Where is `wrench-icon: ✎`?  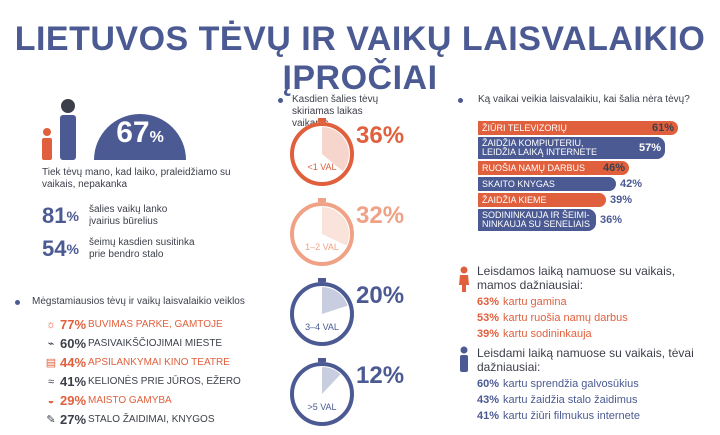 wrench-icon: ✎ is located at coordinates (51, 420).